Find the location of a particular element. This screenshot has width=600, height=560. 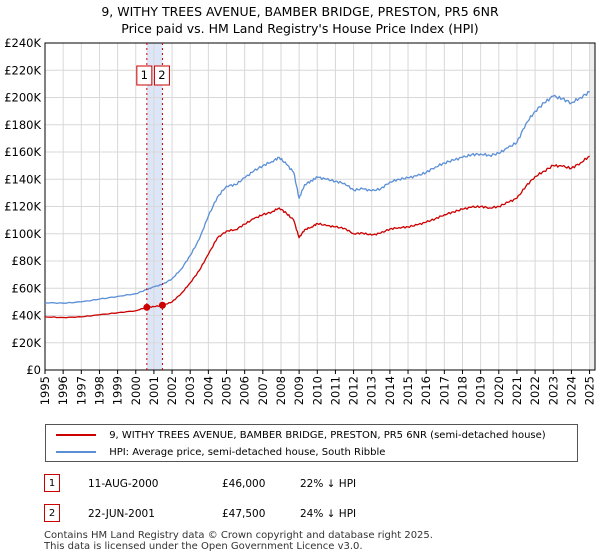

legend-swatch-property is located at coordinates (76, 435).